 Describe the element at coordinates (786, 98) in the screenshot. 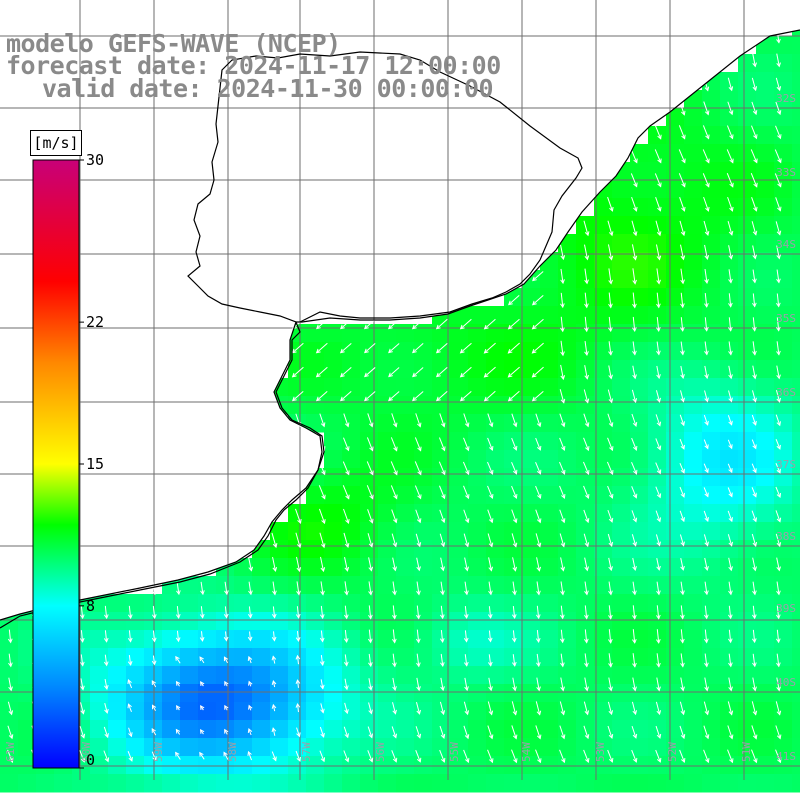

I see `lat-label: 32S` at that location.